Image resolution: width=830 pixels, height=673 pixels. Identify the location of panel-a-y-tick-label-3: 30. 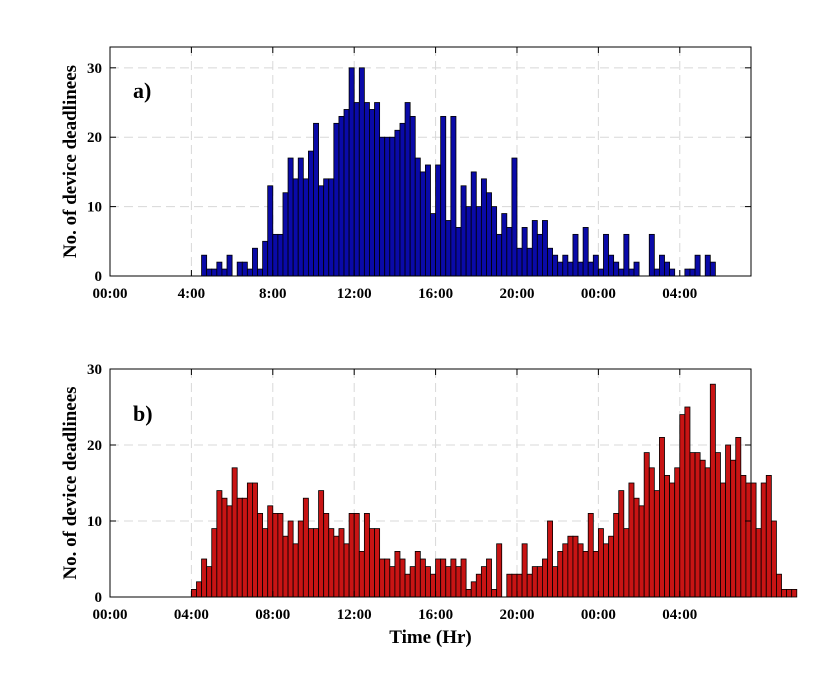
(94, 69).